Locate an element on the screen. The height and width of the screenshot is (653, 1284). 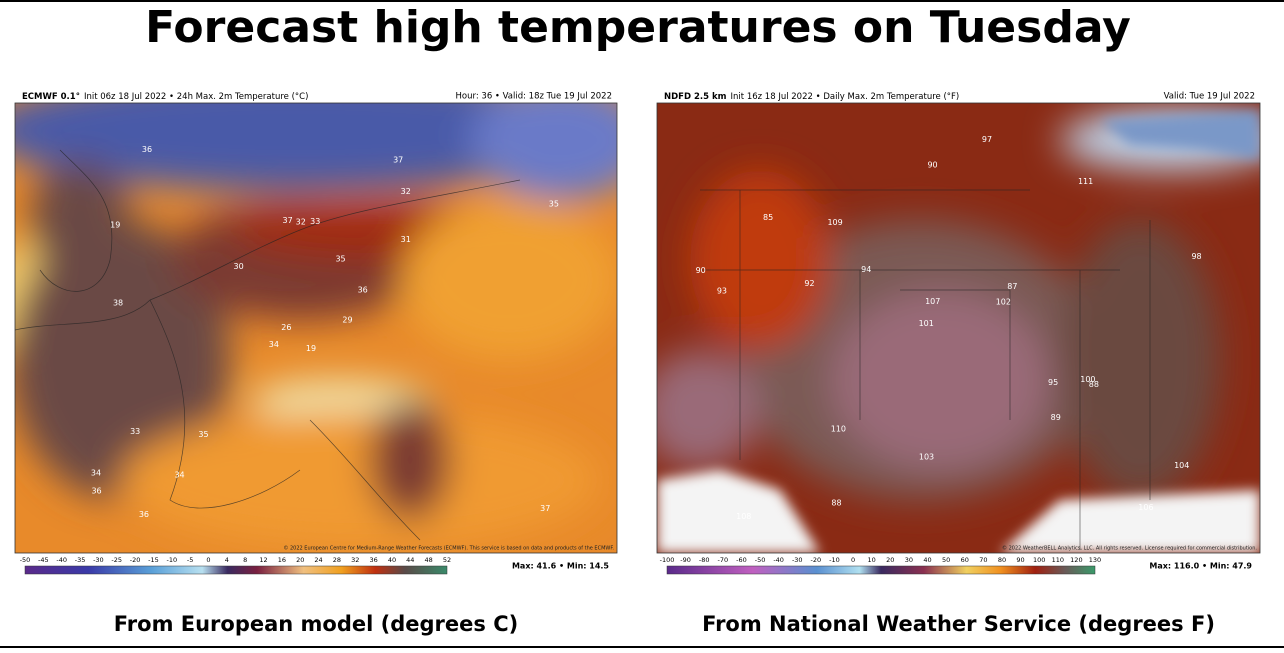
temperature-label: 98 is located at coordinates (1196, 256).